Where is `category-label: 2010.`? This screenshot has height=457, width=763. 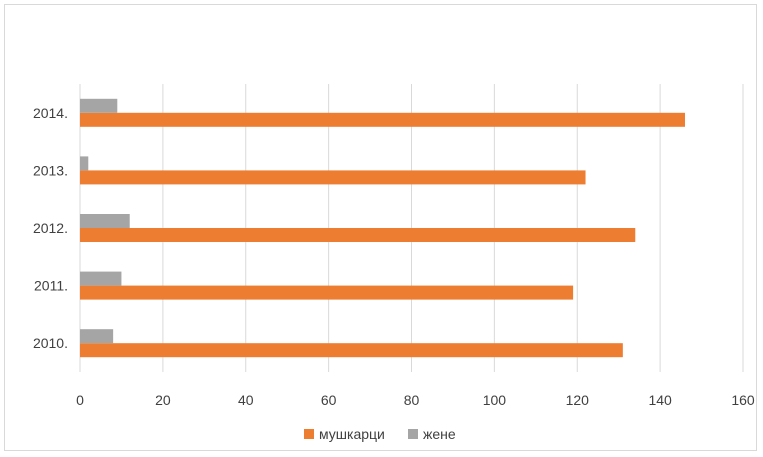 category-label: 2010. is located at coordinates (50, 343).